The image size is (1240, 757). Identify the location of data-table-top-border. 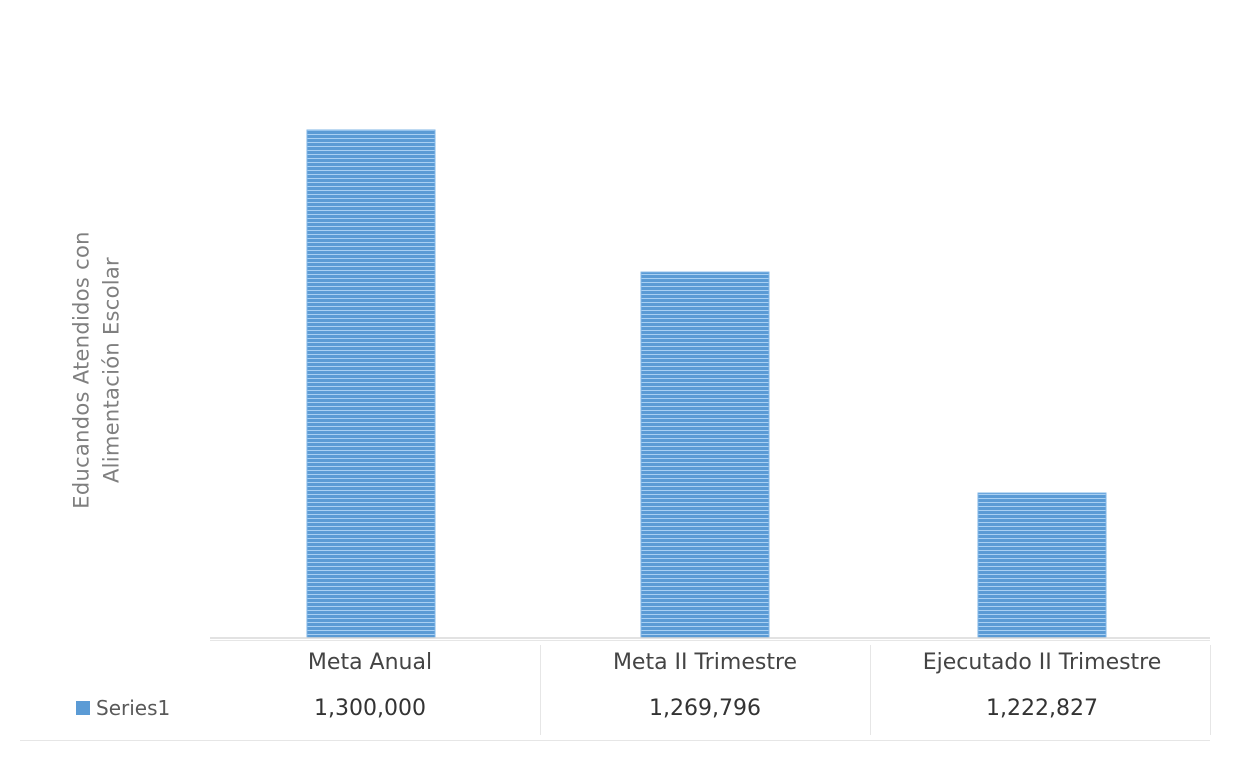
(710, 640).